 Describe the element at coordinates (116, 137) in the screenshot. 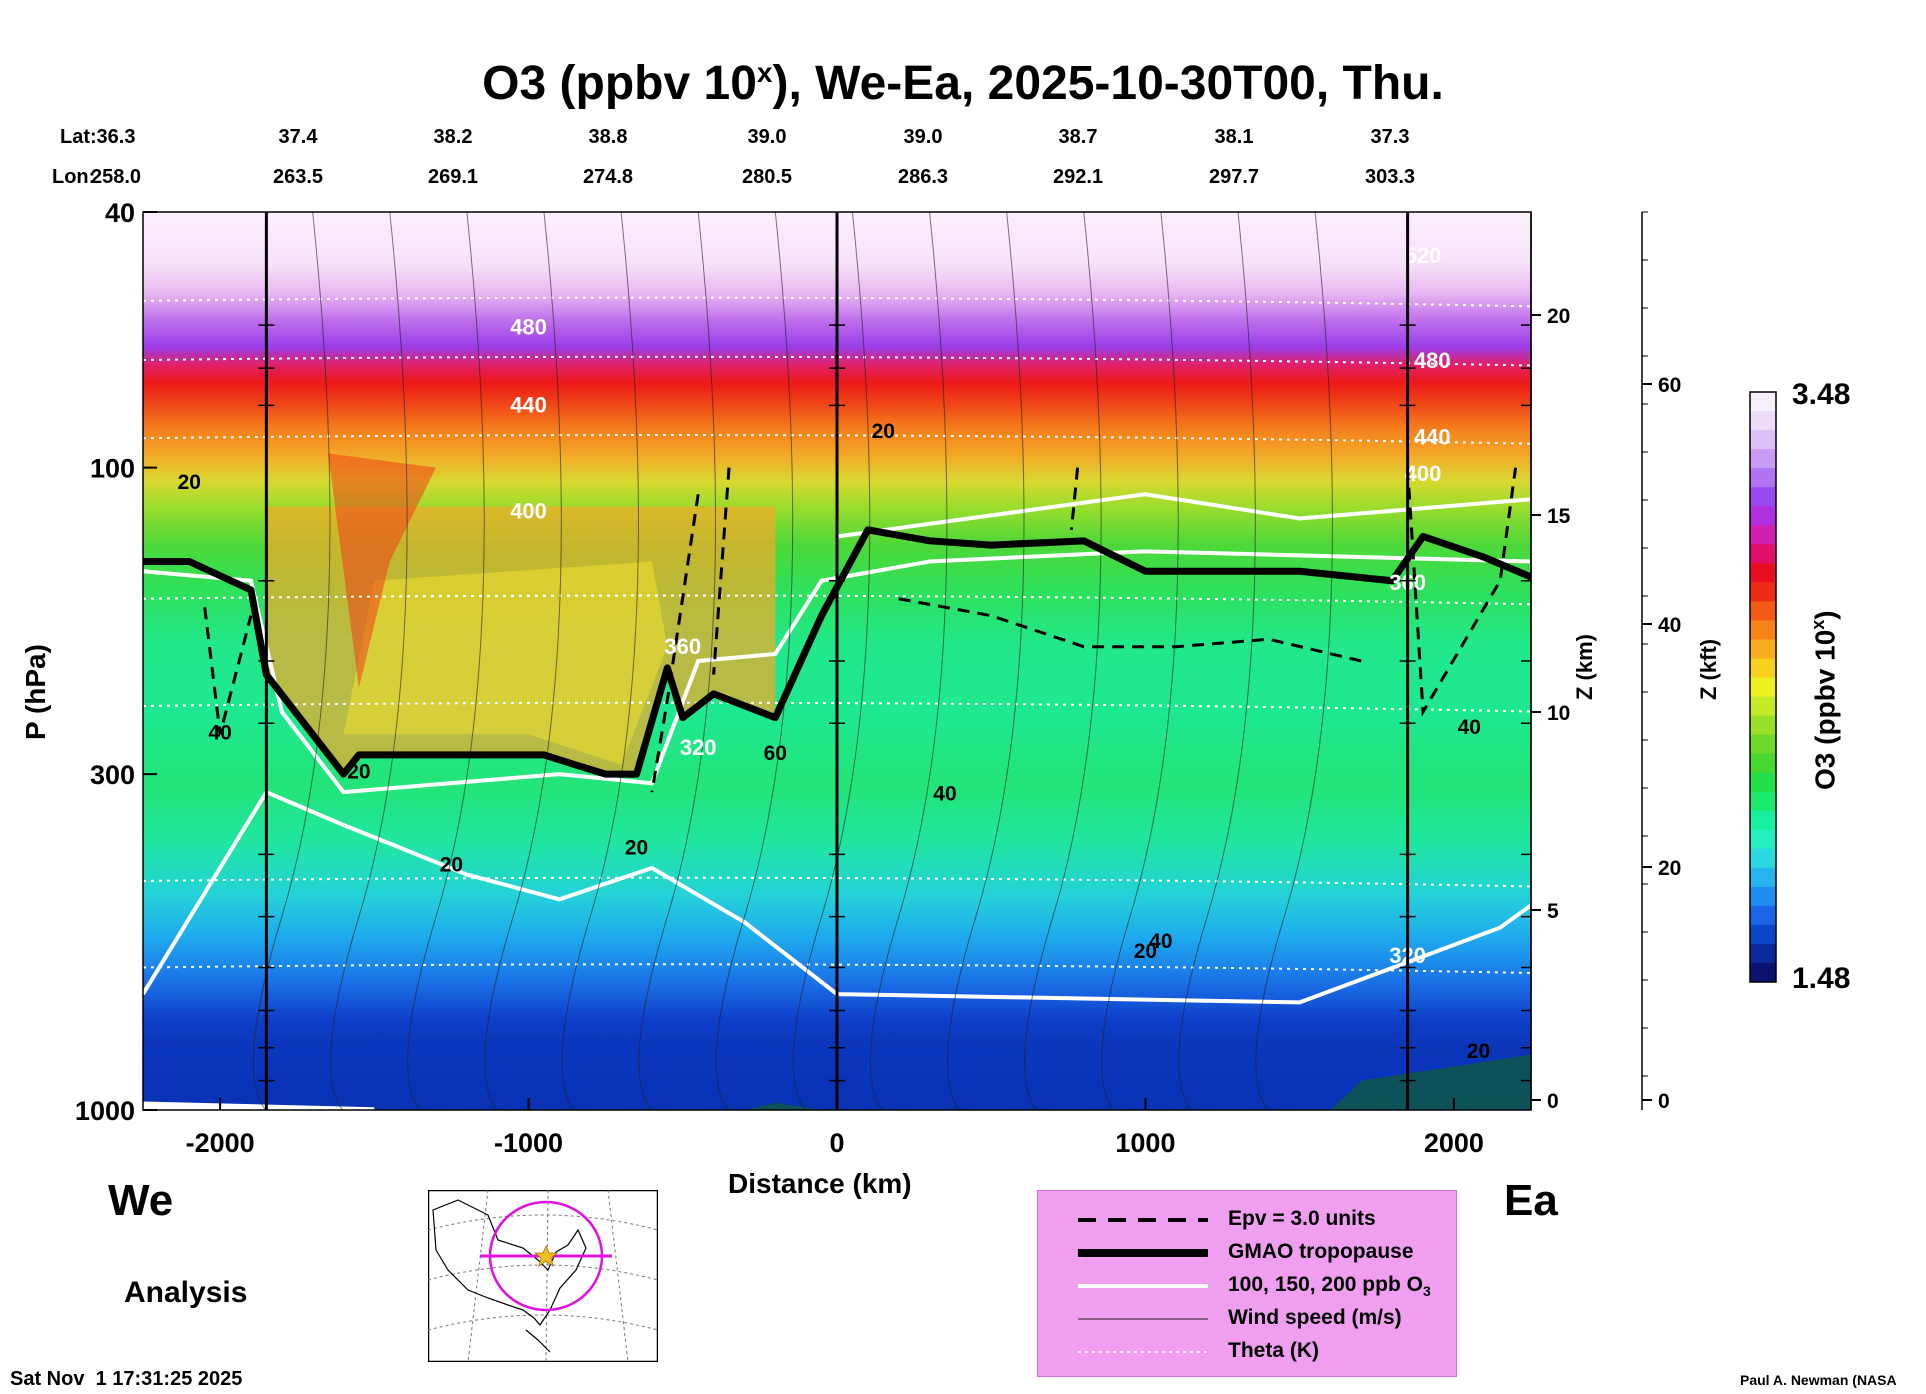

I see `lat-value: 36.3` at that location.